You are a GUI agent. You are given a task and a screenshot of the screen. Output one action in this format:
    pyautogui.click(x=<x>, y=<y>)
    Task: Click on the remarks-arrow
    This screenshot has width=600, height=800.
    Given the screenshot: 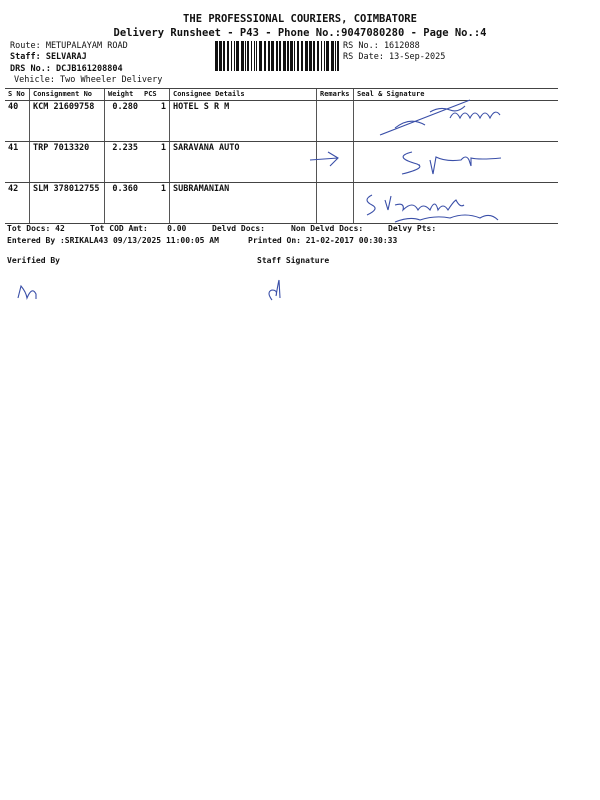 What is the action you would take?
    pyautogui.click(x=324, y=159)
    